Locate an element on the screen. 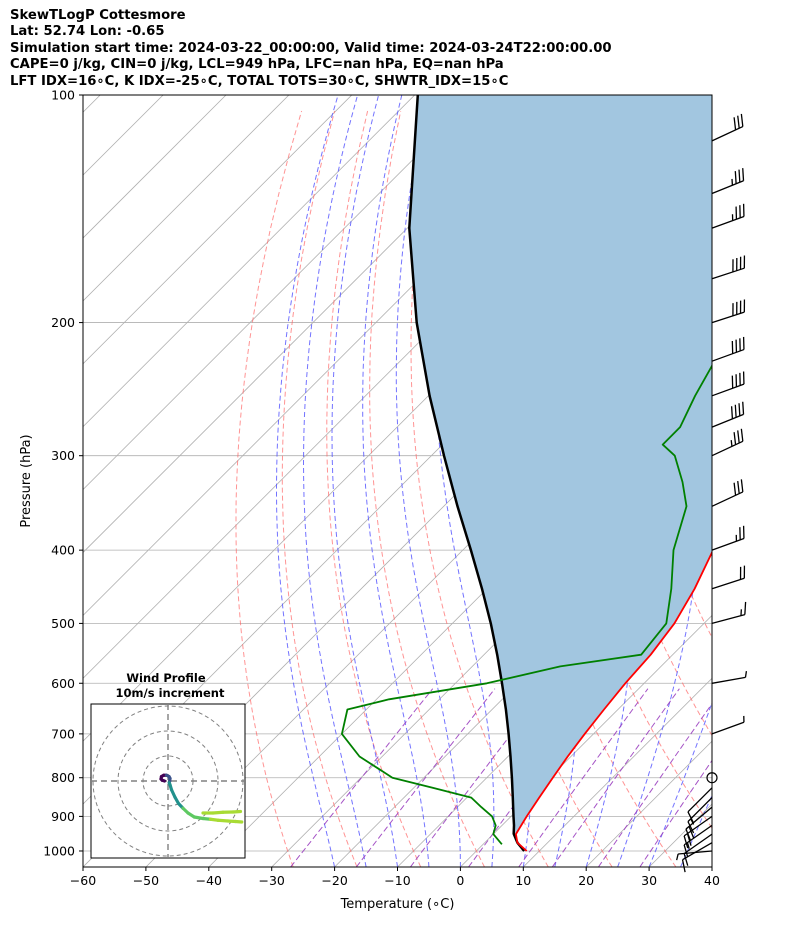 This screenshot has height=937, width=794. y-axis-label: Pressure (hPa) is located at coordinates (26, 480).